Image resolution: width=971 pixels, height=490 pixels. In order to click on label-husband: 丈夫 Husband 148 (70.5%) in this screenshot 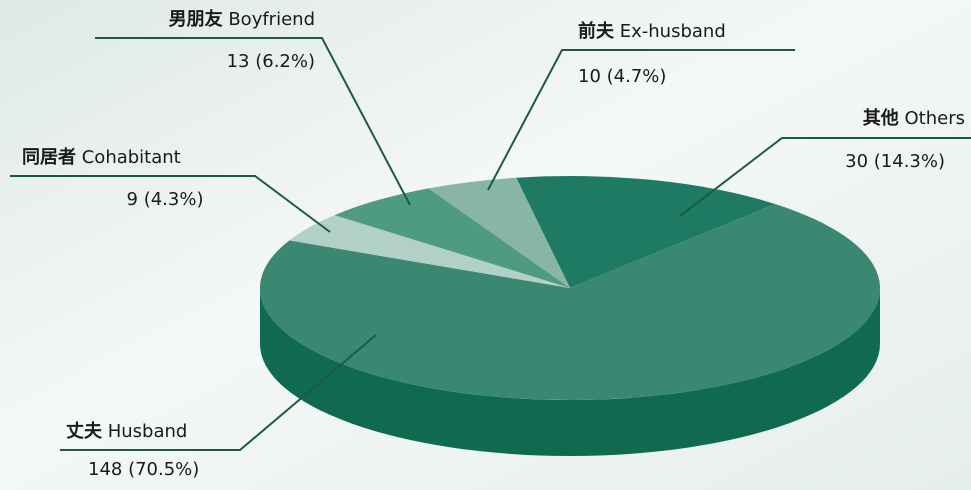, I will do `click(218, 407)`.